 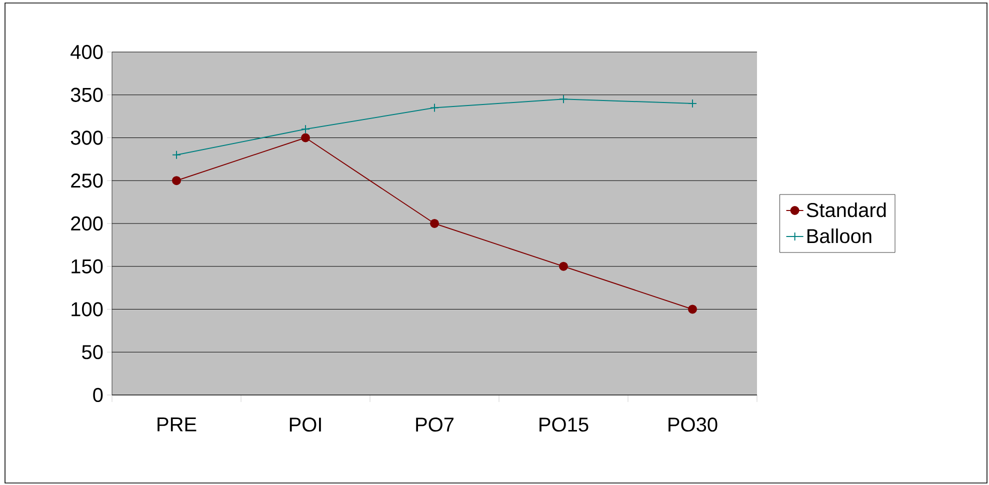 What do you see at coordinates (435, 425) in the screenshot?
I see `x-tick-label: PO7` at bounding box center [435, 425].